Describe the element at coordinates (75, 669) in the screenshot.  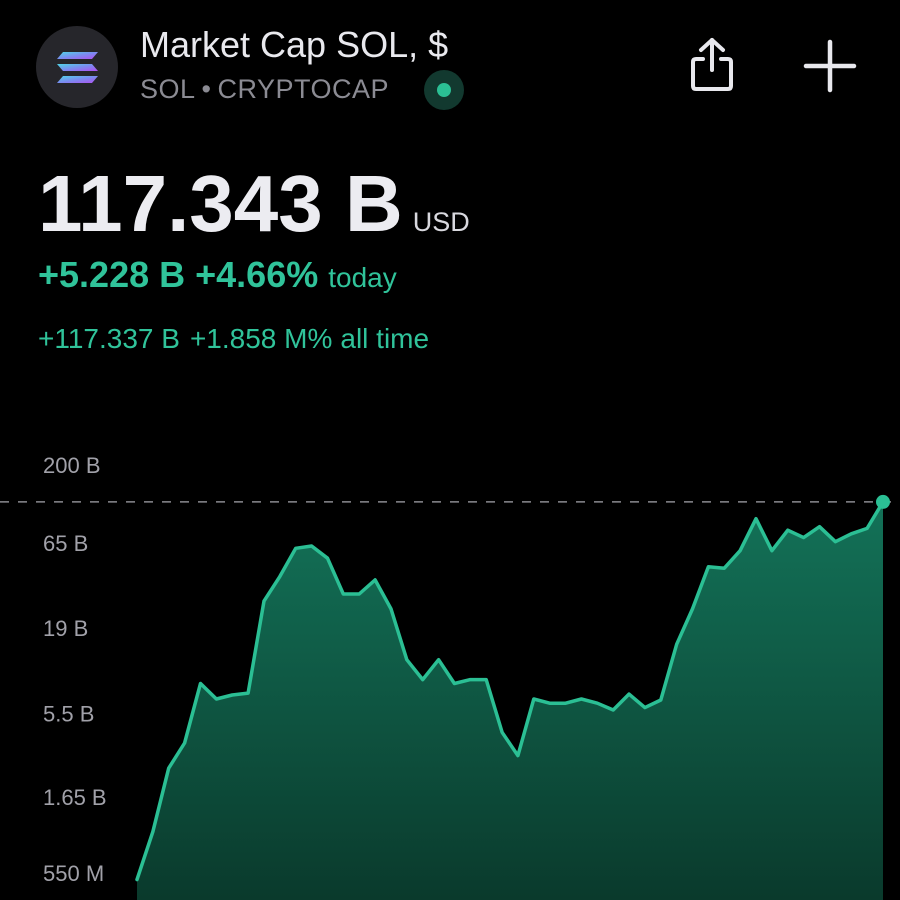
I see `y-axis-ticks: 200 B 65 B 19 B 5.5 B 1.65 B 550 M` at that location.